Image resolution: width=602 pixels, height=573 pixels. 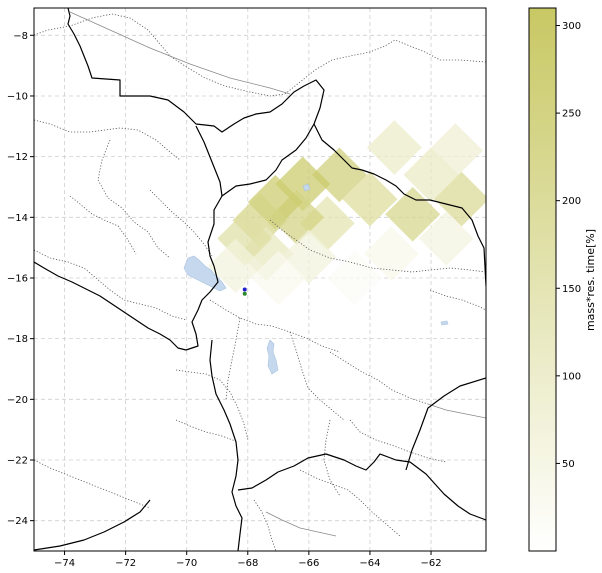 What do you see at coordinates (308, 563) in the screenshot?
I see `x-tick-label: −66` at bounding box center [308, 563].